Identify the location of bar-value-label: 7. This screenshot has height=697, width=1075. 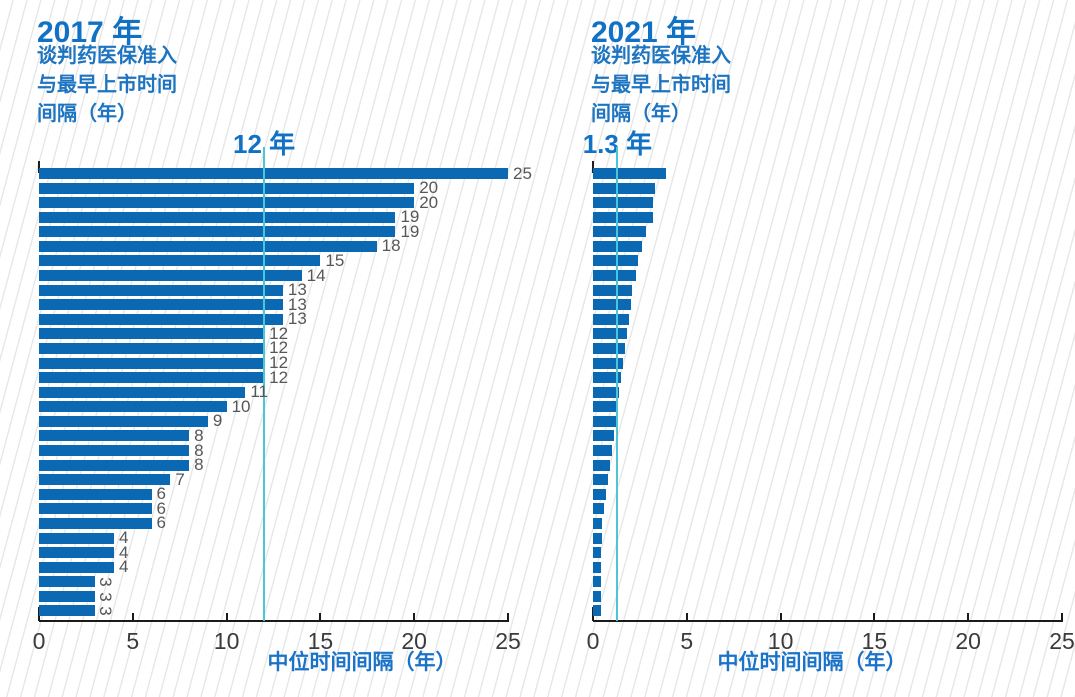
(180, 479).